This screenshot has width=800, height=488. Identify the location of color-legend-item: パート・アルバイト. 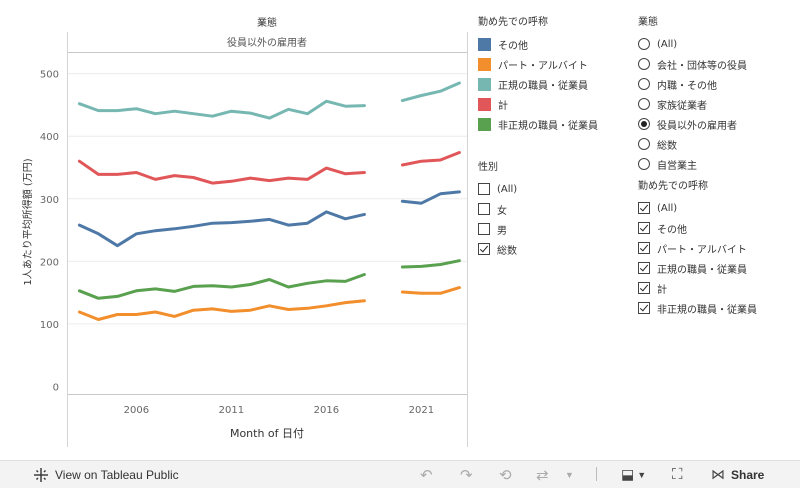
(553, 64).